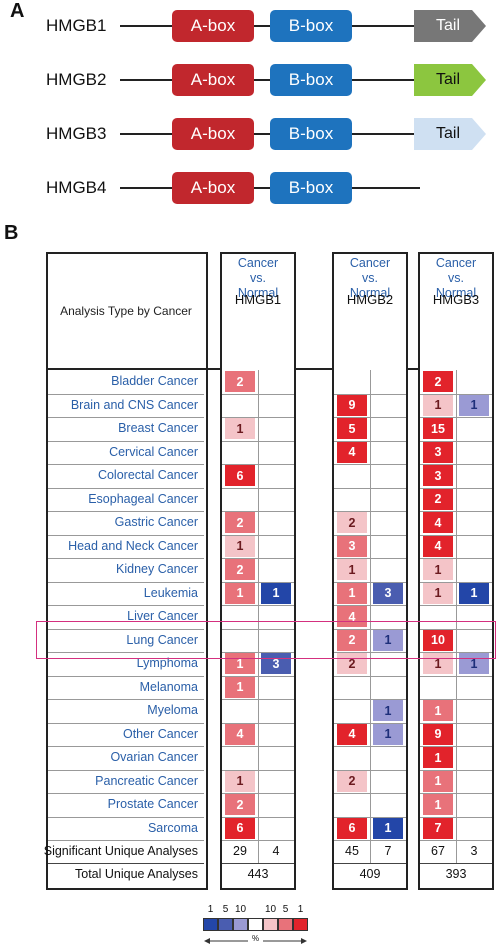 This screenshot has width=498, height=952. I want to click on cancer-row-label: Ovarian Cancer, so click(154, 757).